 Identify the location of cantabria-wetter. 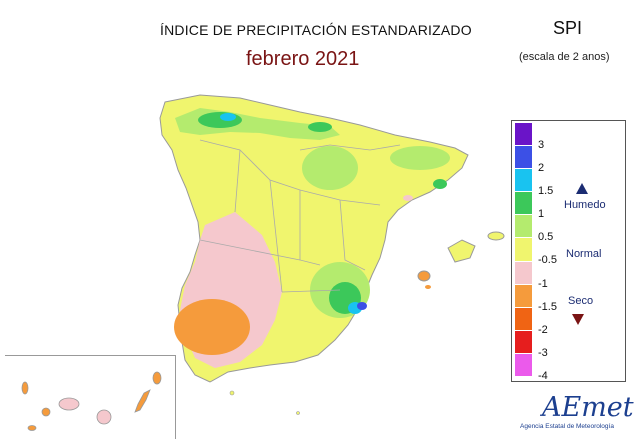
(228, 117).